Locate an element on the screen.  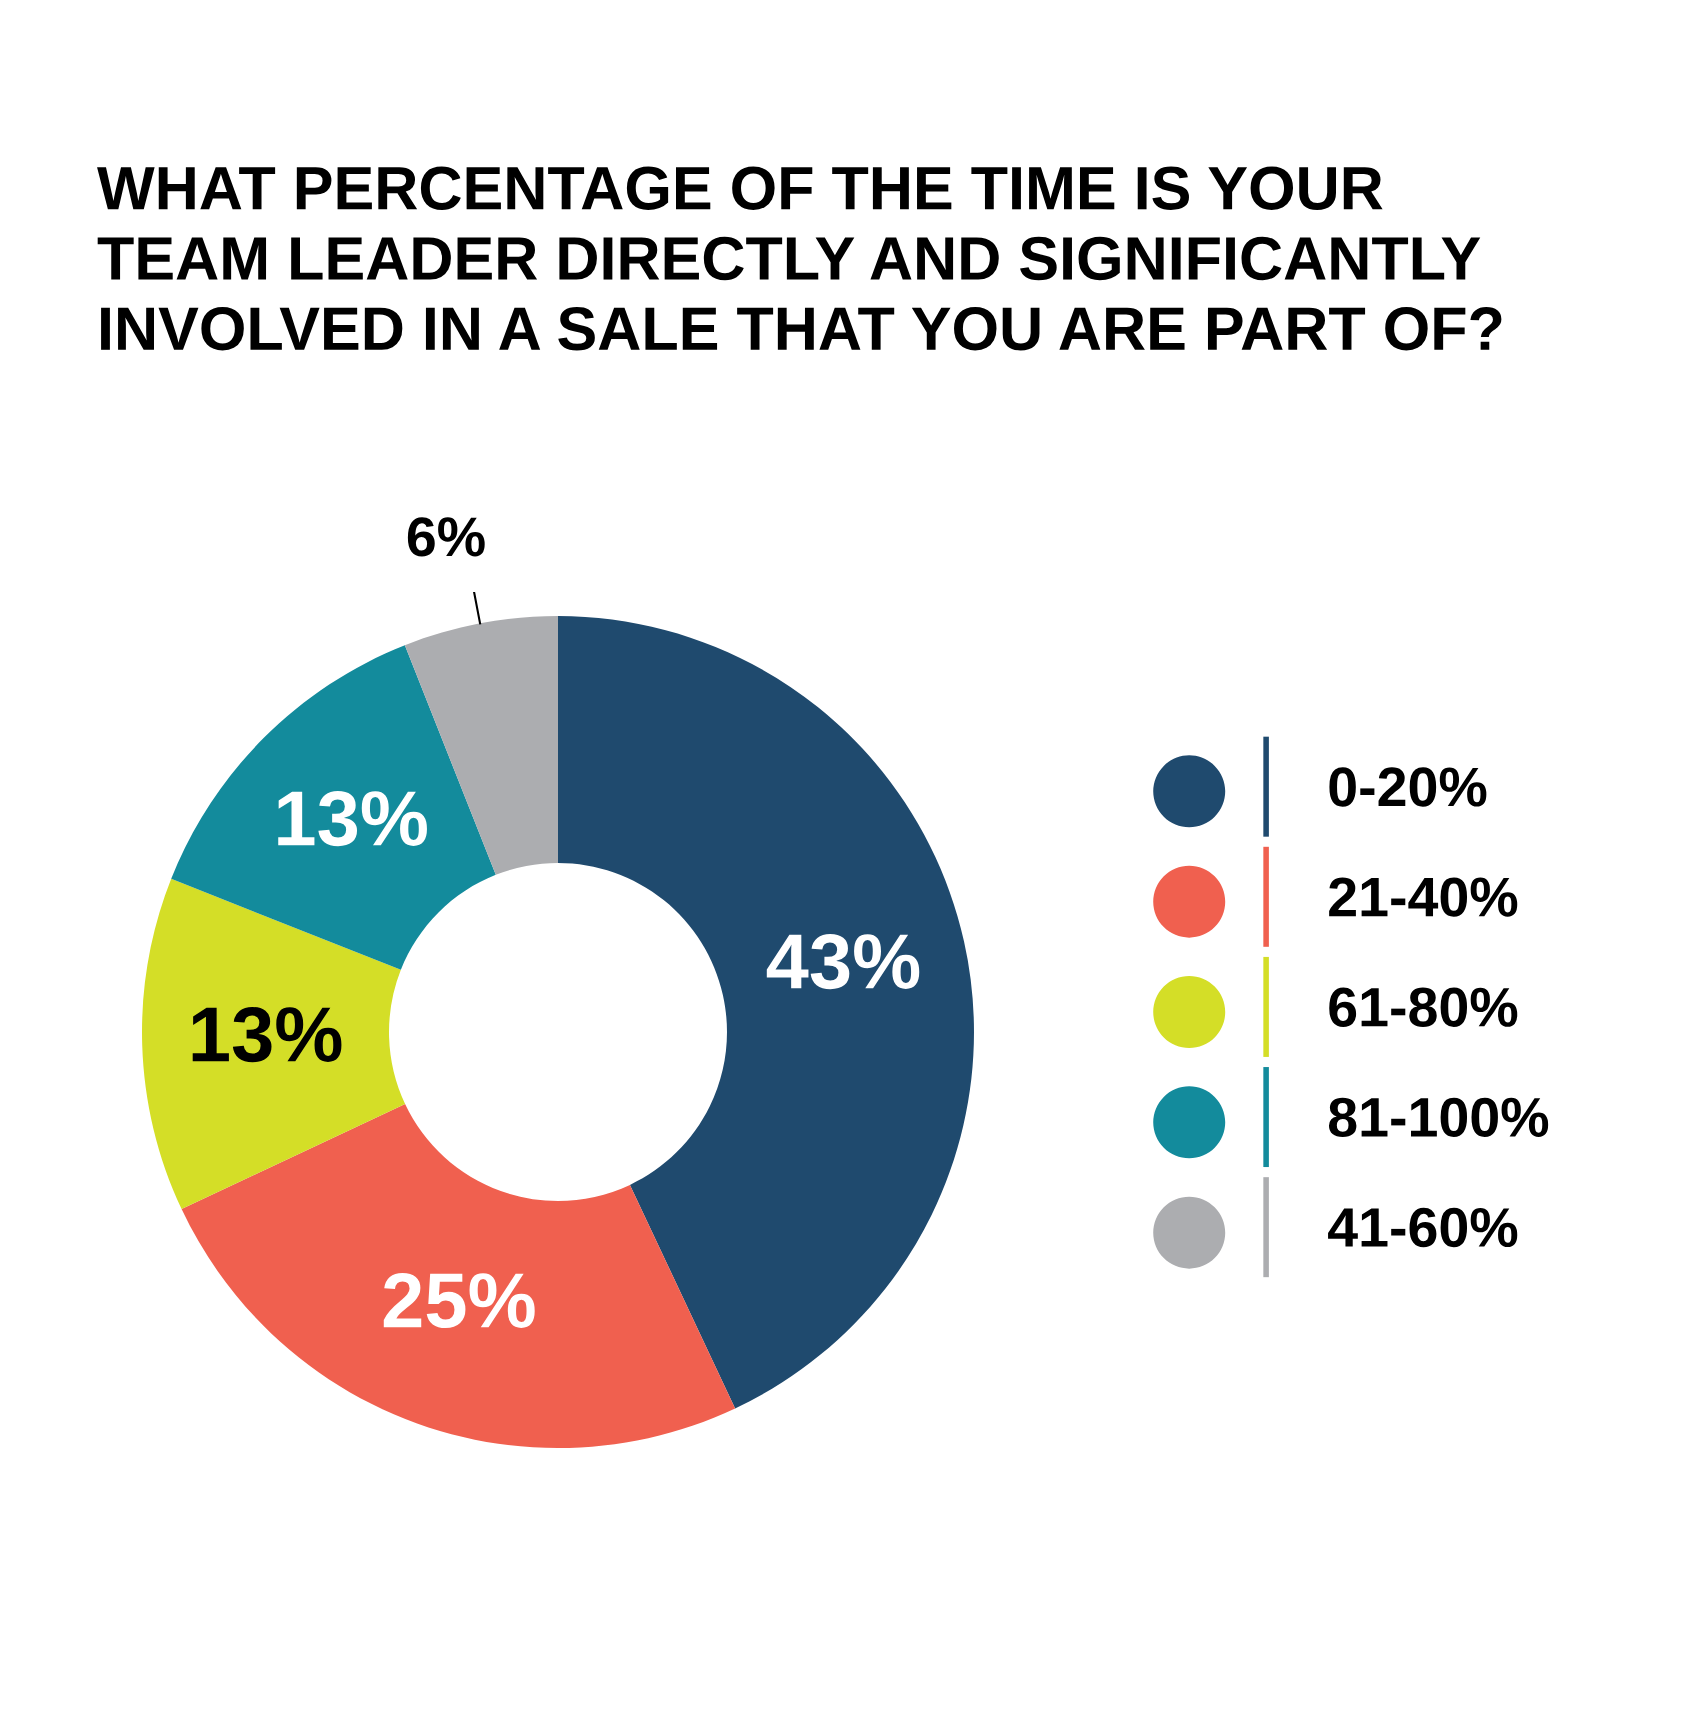
data-label: 6% is located at coordinates (446, 537).